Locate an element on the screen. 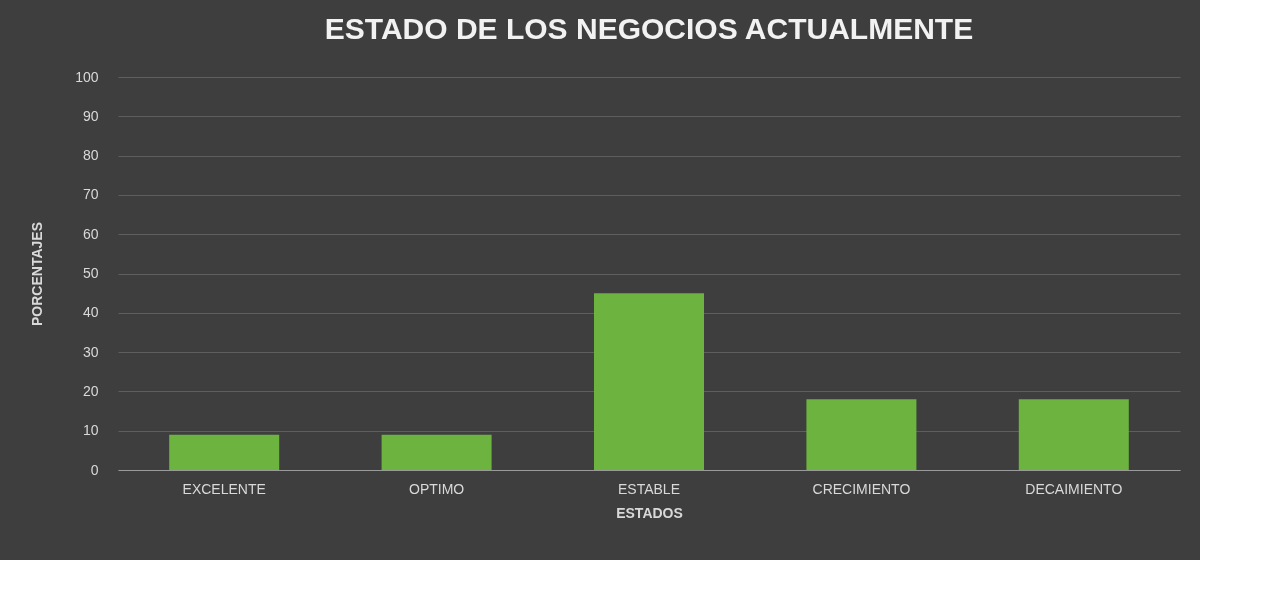  y-tick-label: 90 is located at coordinates (90, 115).